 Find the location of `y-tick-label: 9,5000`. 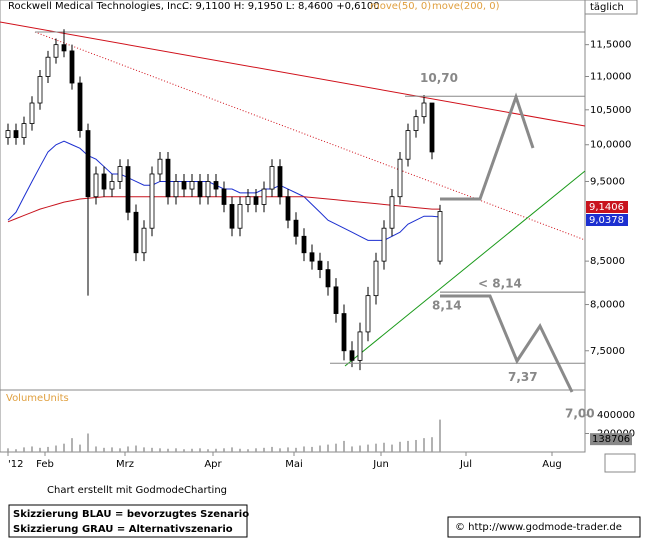

y-tick-label: 9,5000 is located at coordinates (607, 181).